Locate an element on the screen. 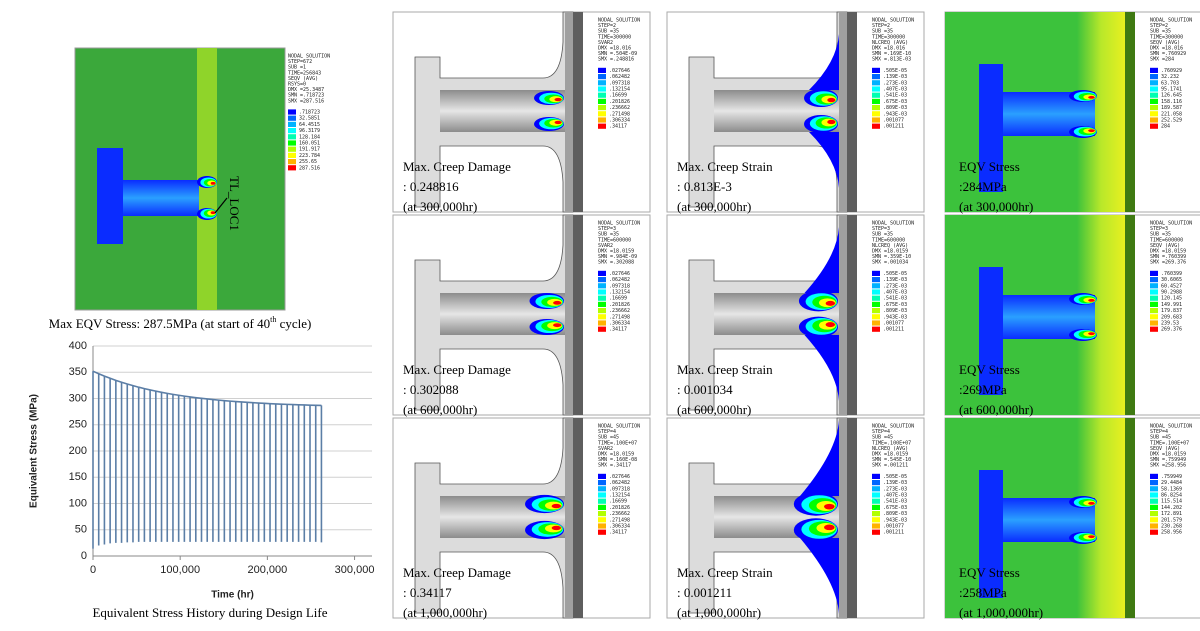 The width and height of the screenshot is (1200, 631). legend-value: 209.683 is located at coordinates (1171, 317).